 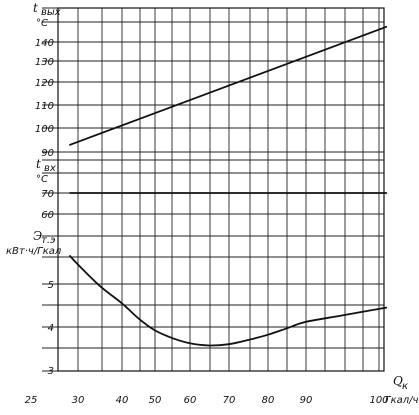 What do you see at coordinates (405, 386) in the screenshot?
I see `x-axis-label-sub: к` at bounding box center [405, 386].